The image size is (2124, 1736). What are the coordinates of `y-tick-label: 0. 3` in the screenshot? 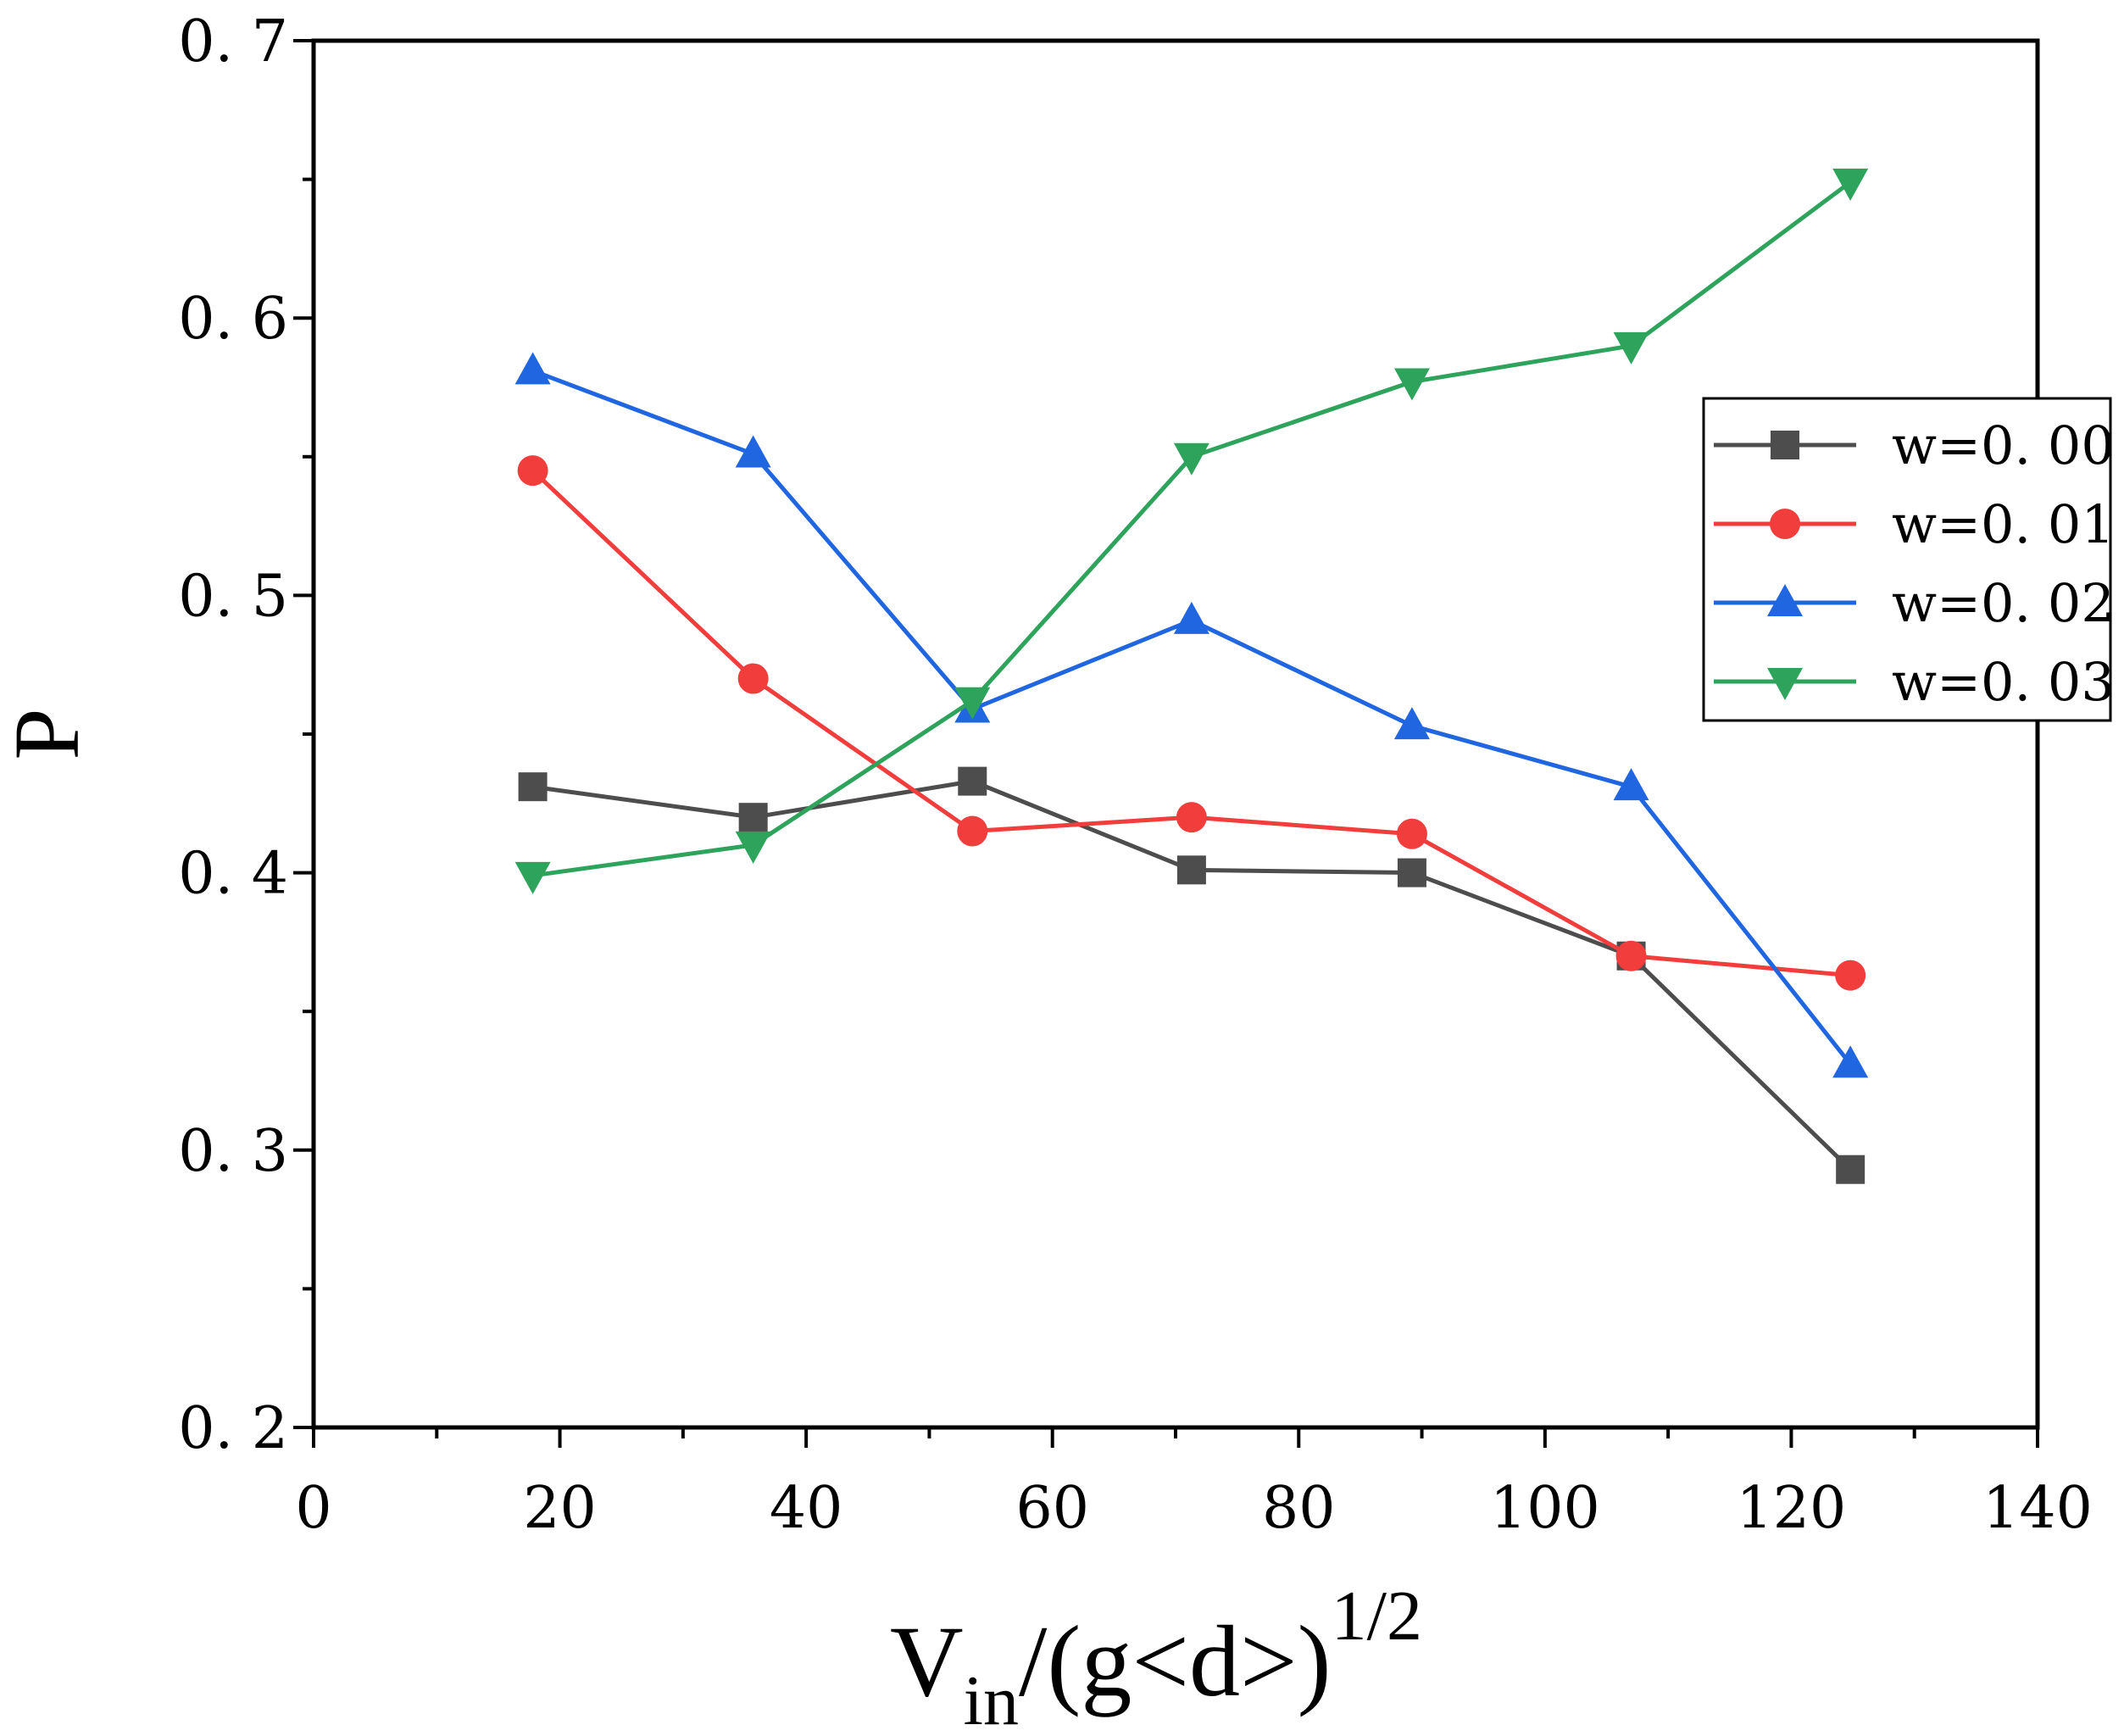 It's located at (233, 1151).